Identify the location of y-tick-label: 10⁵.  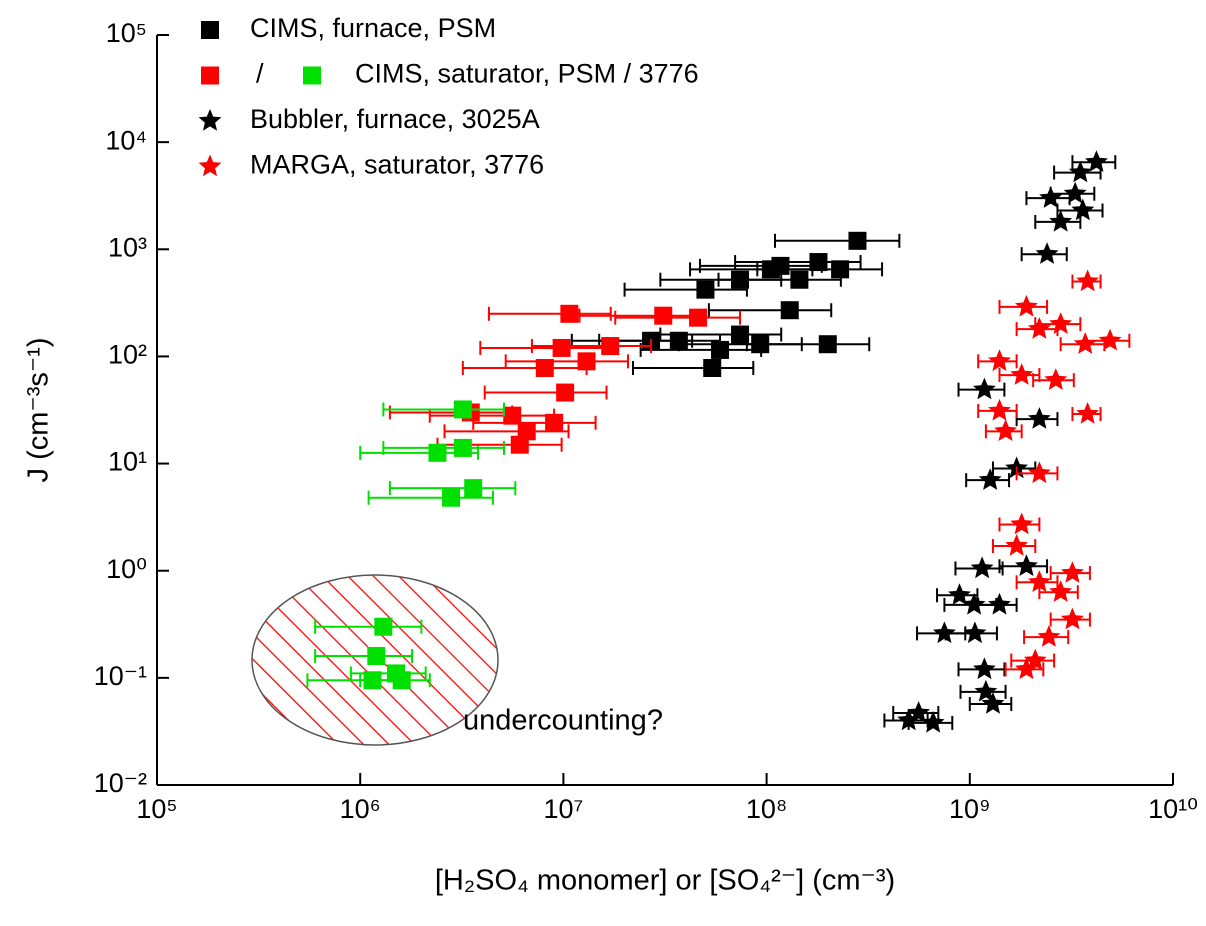
(126, 33).